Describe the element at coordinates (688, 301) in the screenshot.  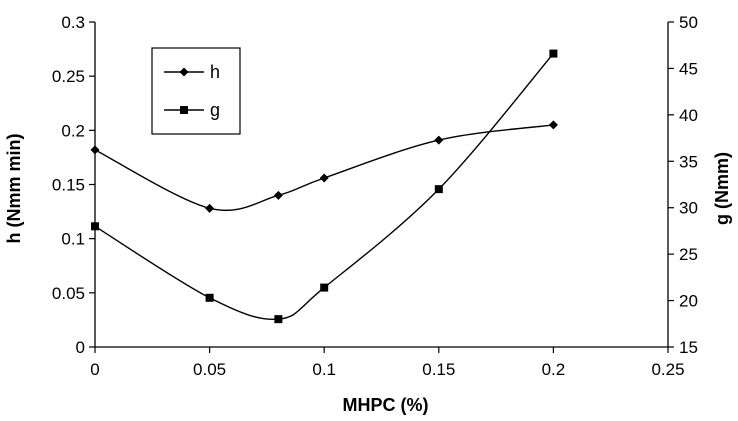
I see `right-y-tick-label: 20` at that location.